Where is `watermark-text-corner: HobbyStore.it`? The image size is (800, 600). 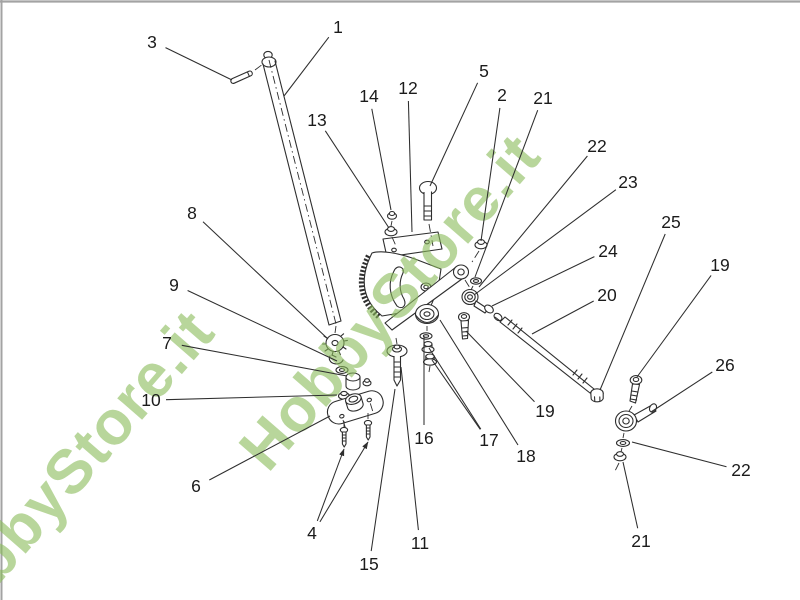 watermark-text-corner: HobbyStore.it is located at coordinates (114, 448).